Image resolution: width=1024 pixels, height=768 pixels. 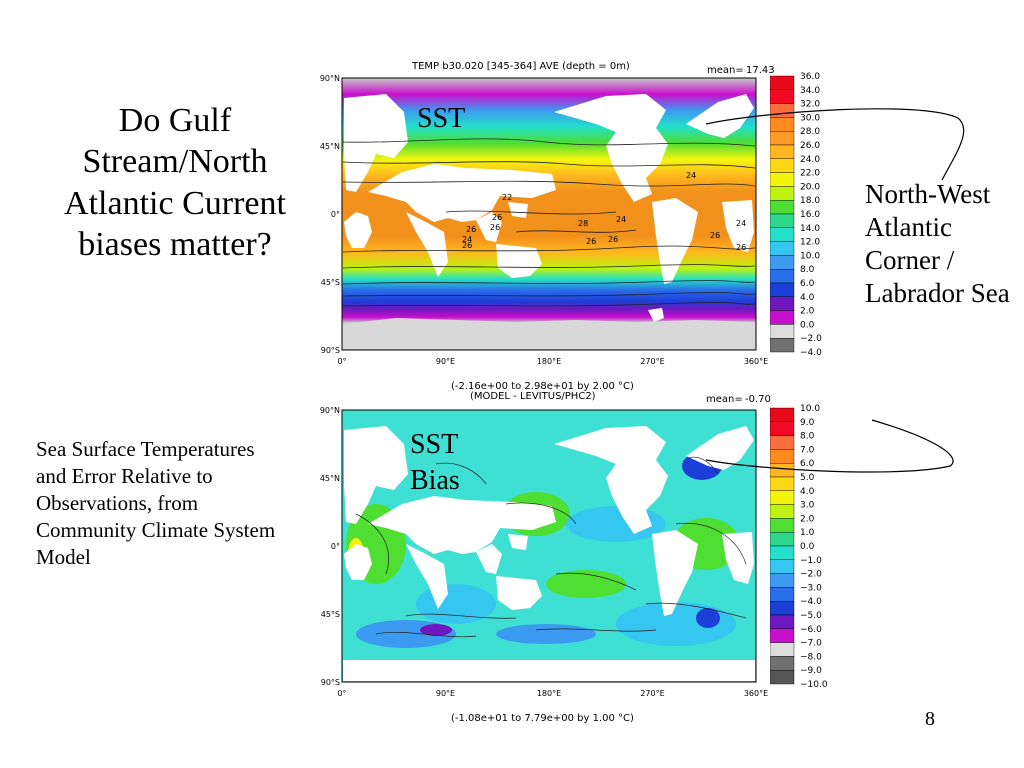 What do you see at coordinates (811, 644) in the screenshot?
I see `bottom-colorbar-label: −7.0` at bounding box center [811, 644].